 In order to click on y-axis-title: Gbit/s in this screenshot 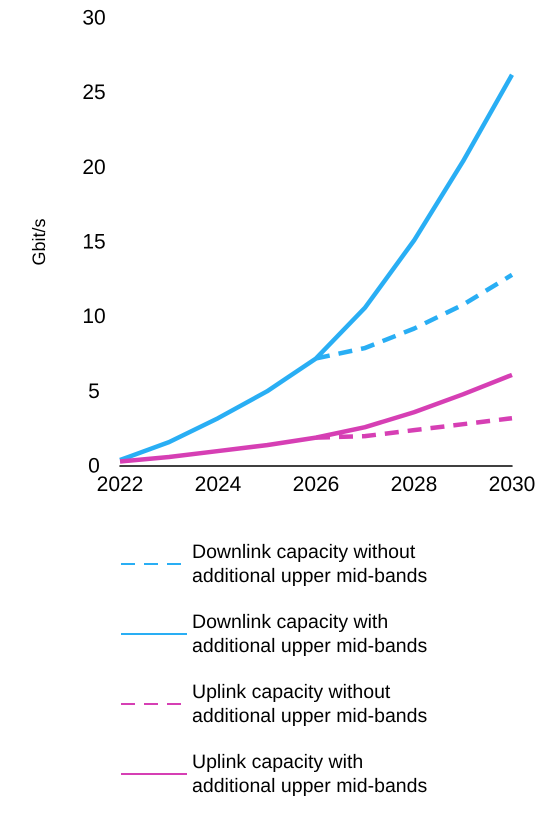, I will do `click(39, 242)`.